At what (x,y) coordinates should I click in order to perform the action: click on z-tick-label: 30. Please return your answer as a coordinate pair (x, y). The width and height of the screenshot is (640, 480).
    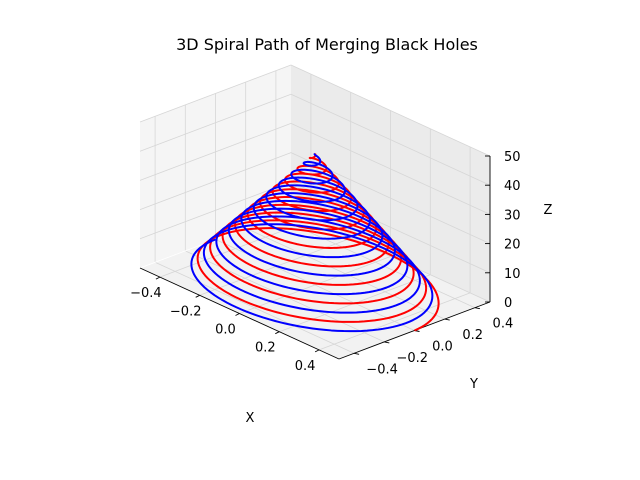
    Looking at the image, I should click on (512, 215).